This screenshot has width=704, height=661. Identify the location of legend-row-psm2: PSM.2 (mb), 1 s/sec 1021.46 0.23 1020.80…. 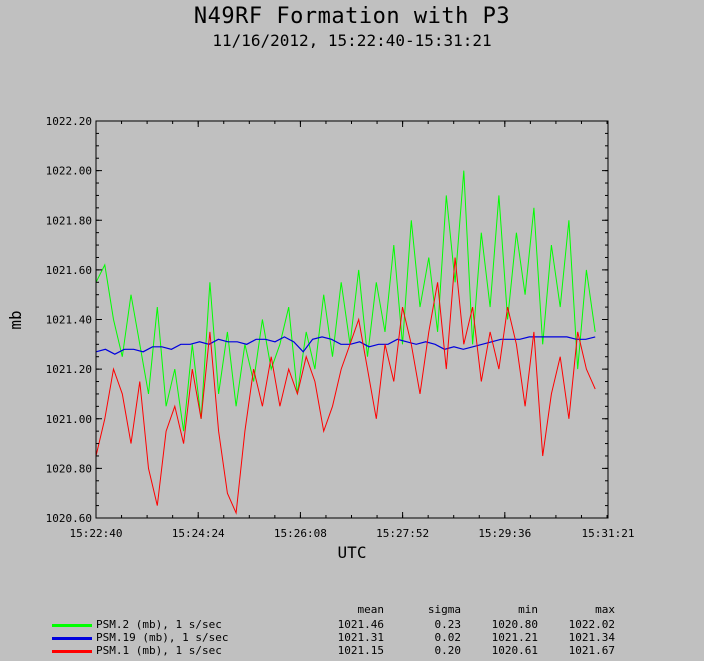
(352, 625).